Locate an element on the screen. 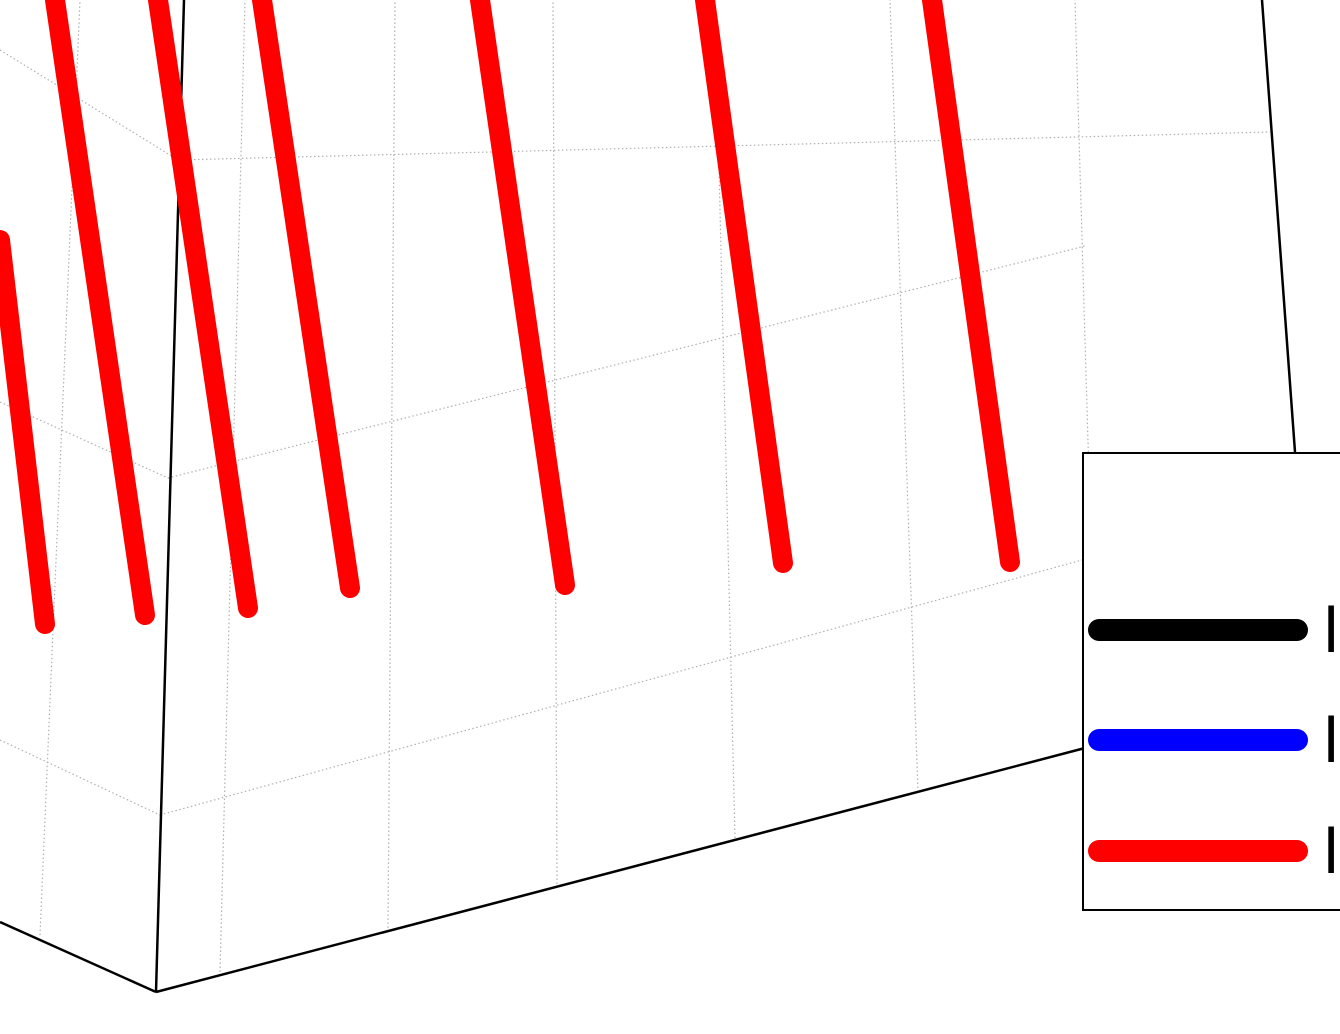 Image resolution: width=1340 pixels, height=1034 pixels. legend-entry-2: l is located at coordinates (1212, 740).